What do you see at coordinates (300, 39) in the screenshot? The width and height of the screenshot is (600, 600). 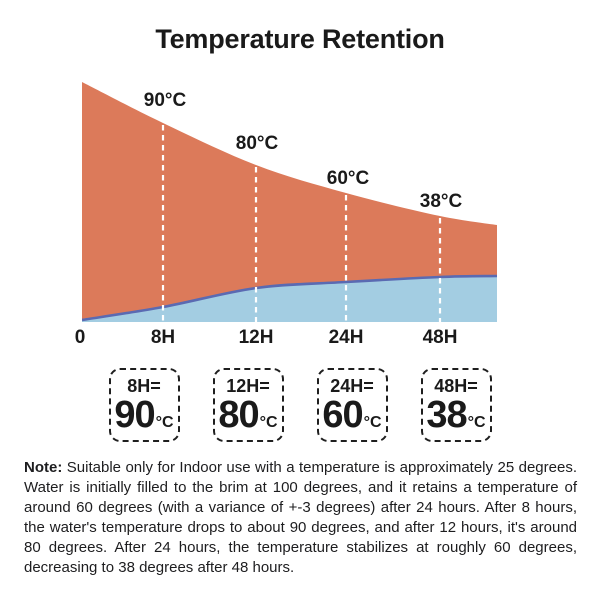 I see `page-title: Temperature Retention` at bounding box center [300, 39].